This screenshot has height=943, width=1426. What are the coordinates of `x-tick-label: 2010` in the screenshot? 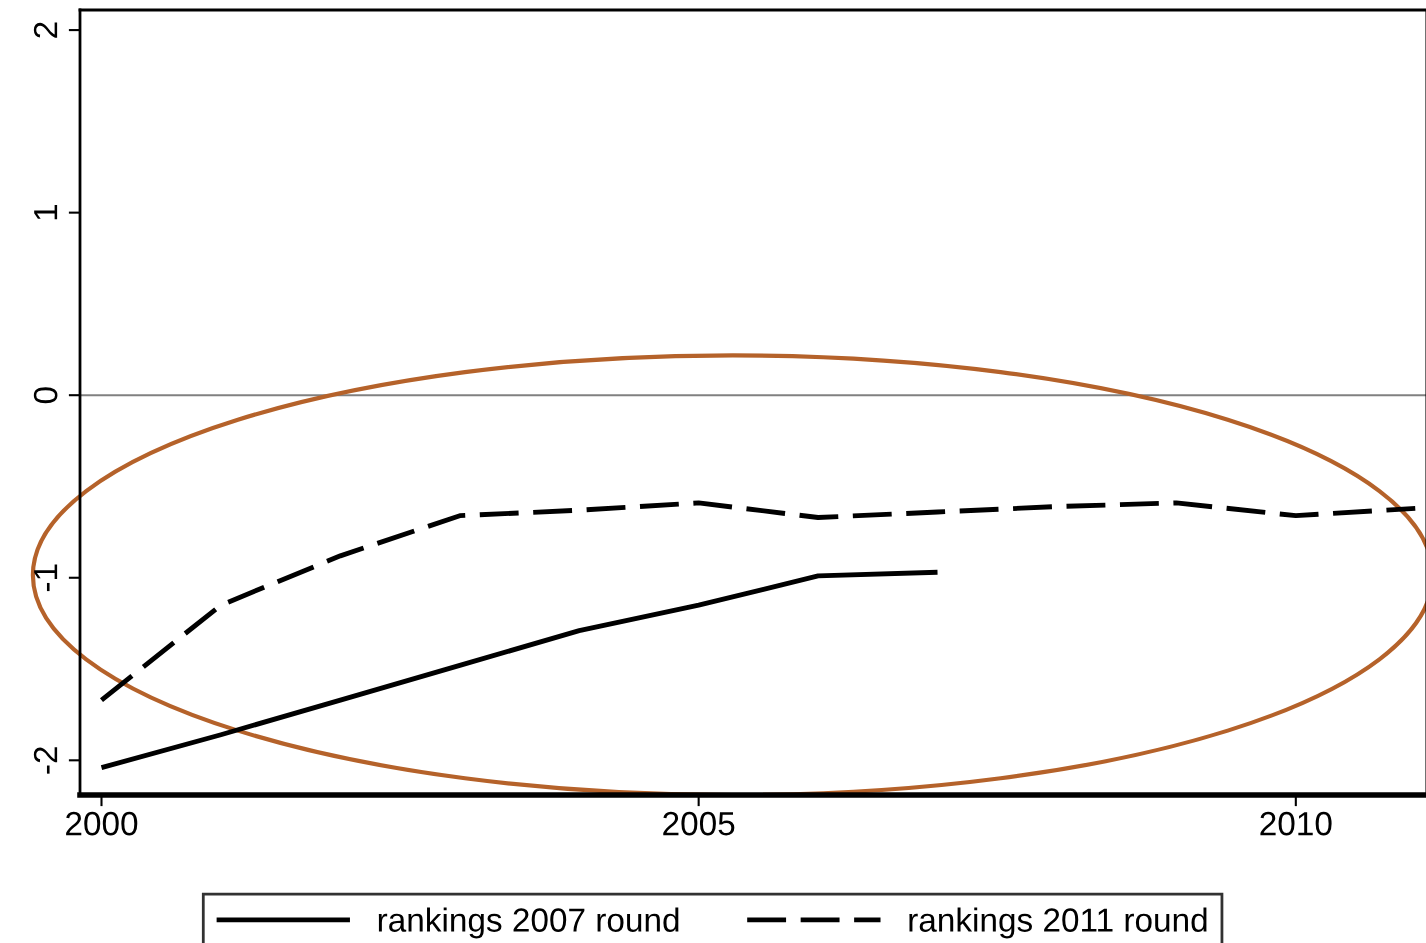 It's located at (1296, 823).